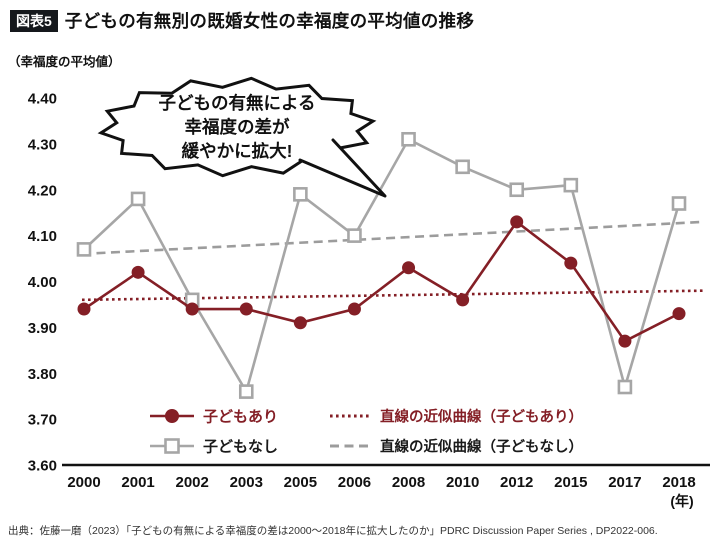 The image size is (710, 543). I want to click on annotation-bubble: 子どもの有無による 幸福度の差が 緩やかに拡大!, so click(242, 137).